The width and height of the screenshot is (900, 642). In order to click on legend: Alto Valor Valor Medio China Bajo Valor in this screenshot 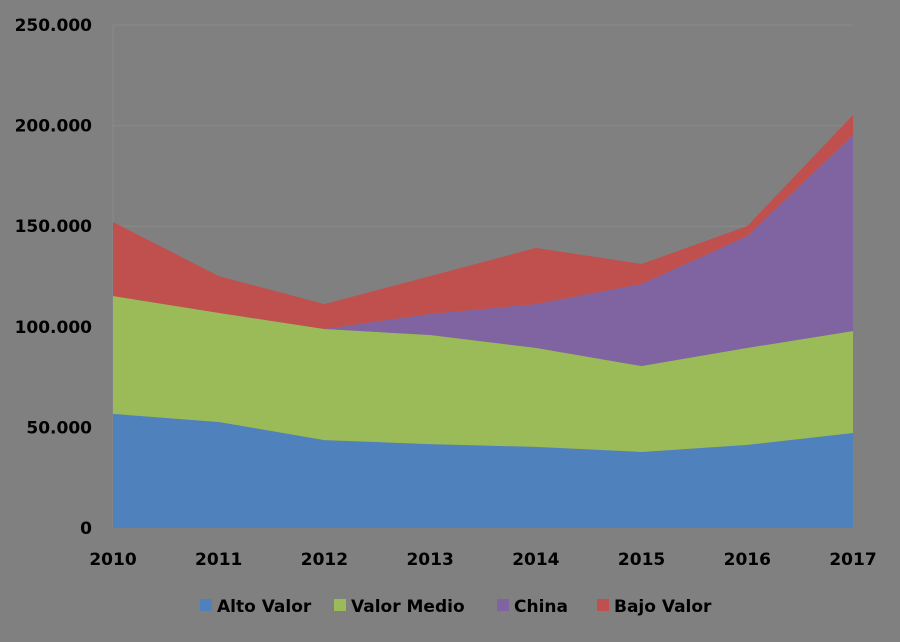, I will do `click(456, 607)`.